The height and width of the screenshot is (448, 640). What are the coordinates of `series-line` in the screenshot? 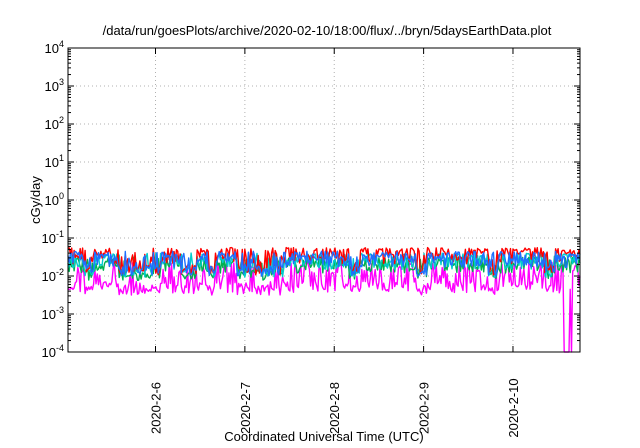 It's located at (324, 263).